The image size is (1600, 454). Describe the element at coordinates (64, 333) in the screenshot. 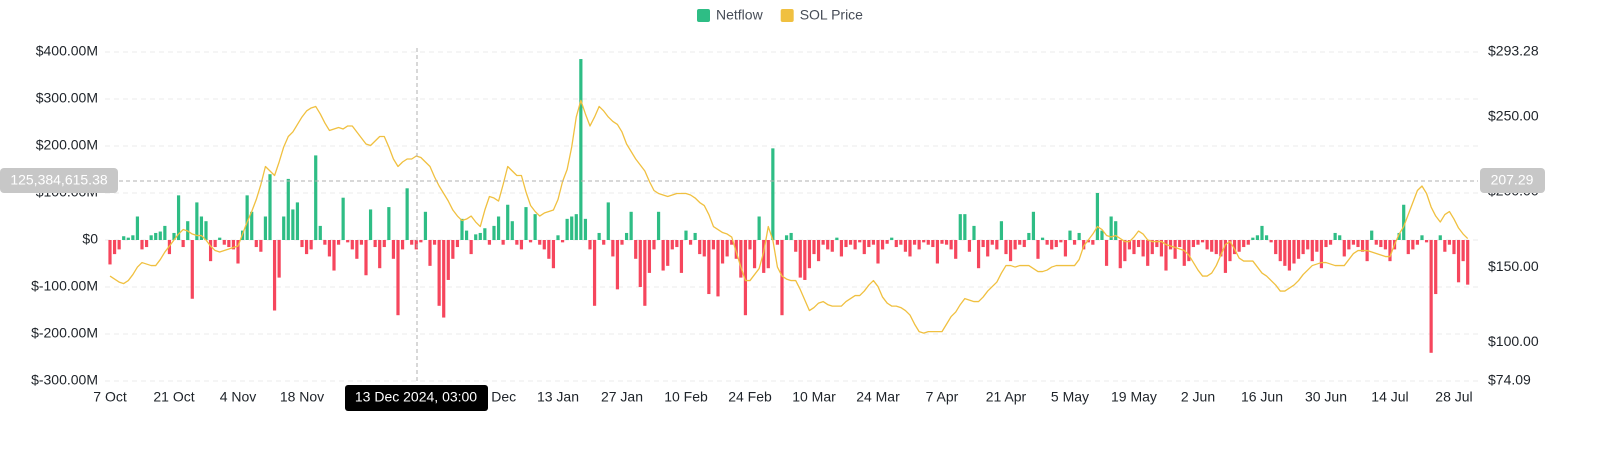

I see `y-tick-label: $-200.00M` at that location.